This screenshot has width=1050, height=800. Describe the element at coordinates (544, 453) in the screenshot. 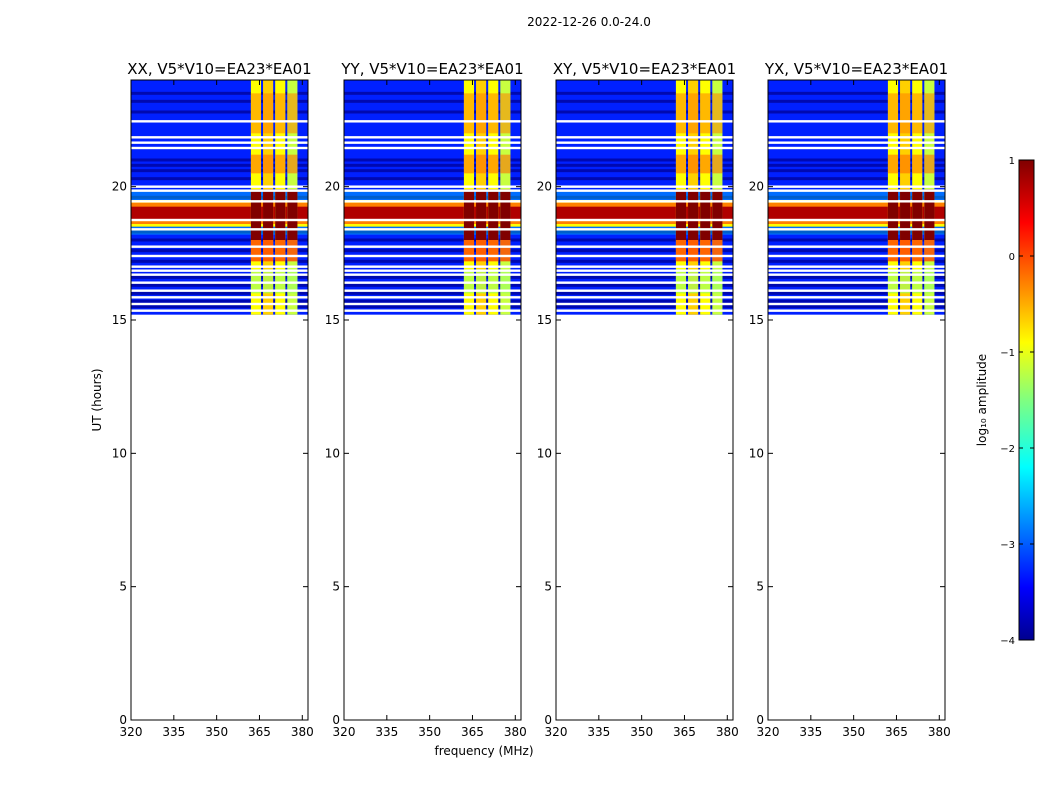

I see `y-tick-label: 10` at that location.